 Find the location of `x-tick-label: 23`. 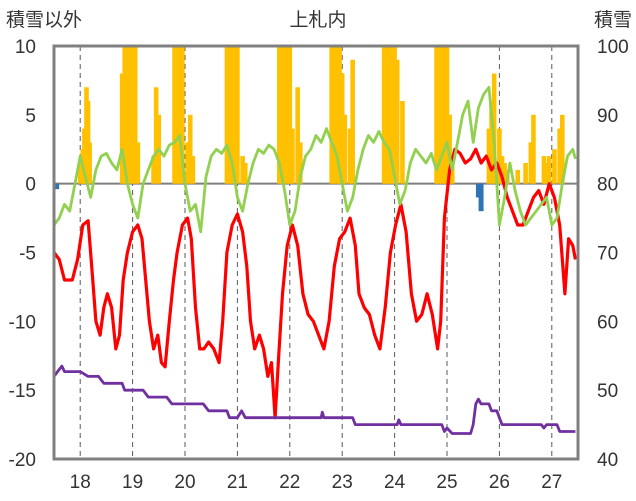

x-tick-label: 23 is located at coordinates (342, 482).